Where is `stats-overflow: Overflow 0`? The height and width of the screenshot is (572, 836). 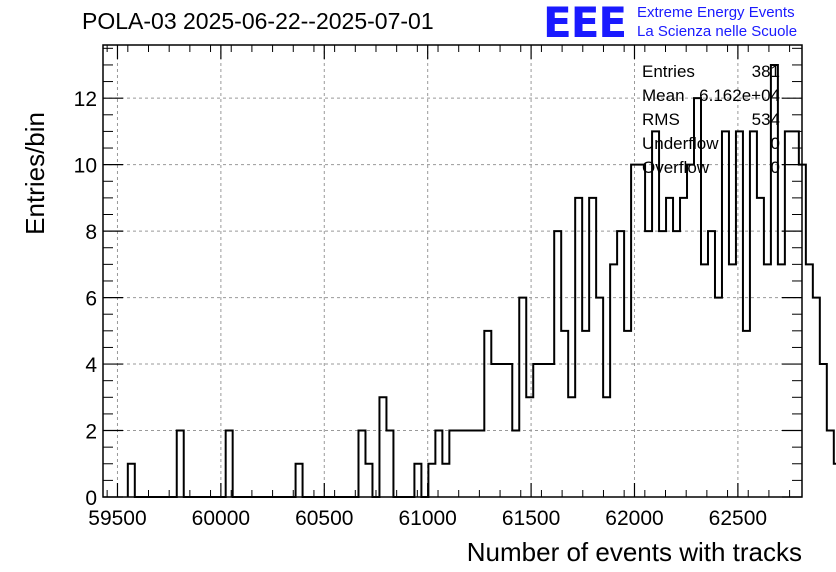
stats-overflow: Overflow 0 is located at coordinates (711, 167).